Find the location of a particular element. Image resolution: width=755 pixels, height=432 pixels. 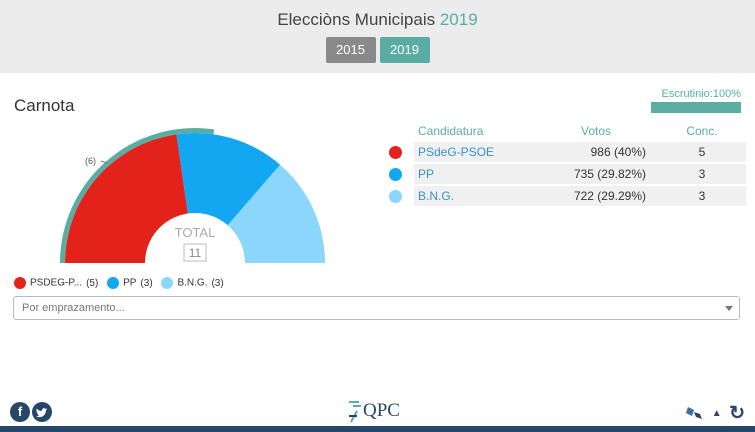

escrutinio-progress-fill is located at coordinates (696, 107).